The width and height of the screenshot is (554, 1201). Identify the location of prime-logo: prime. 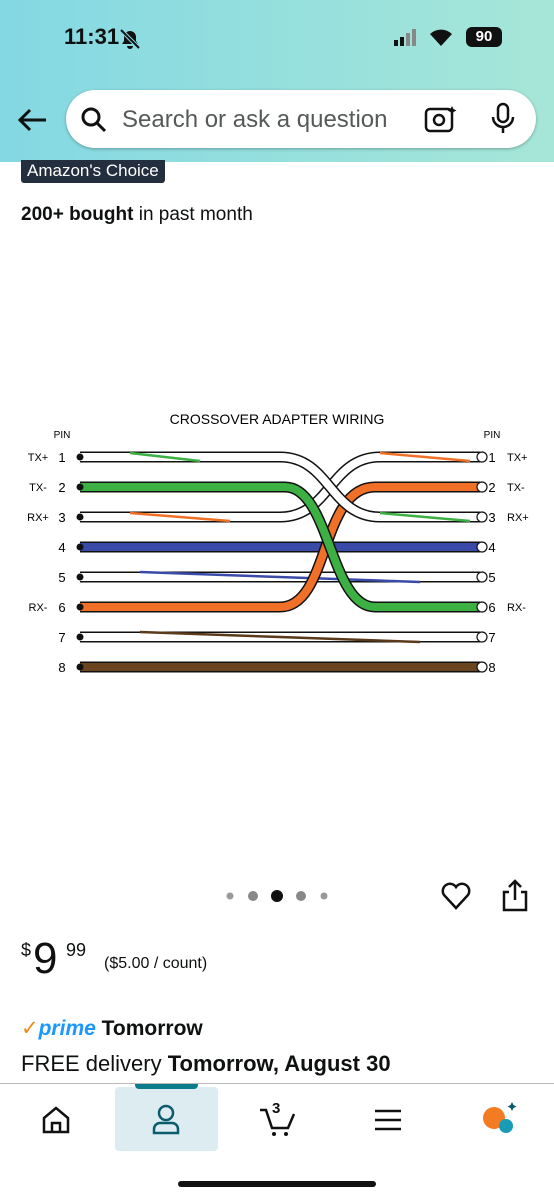
(67, 1028).